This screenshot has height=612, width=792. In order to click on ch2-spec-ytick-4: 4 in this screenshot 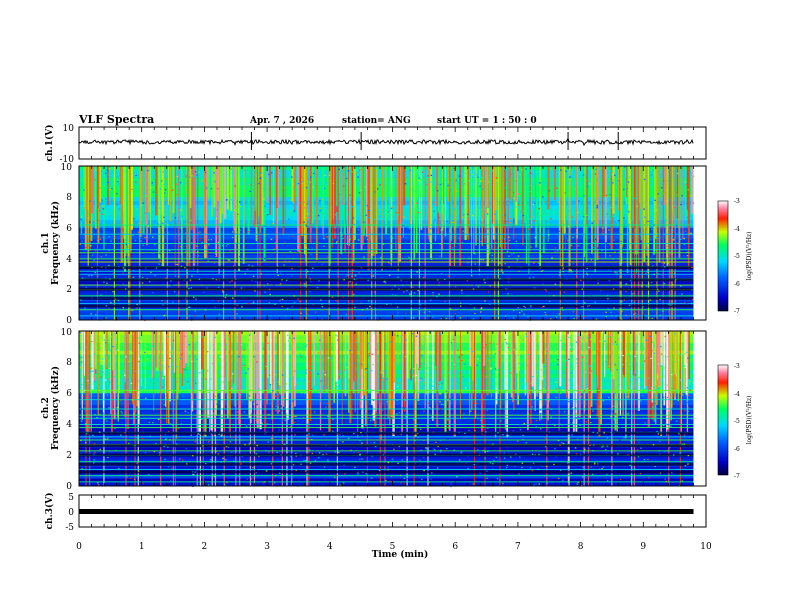, I will do `click(69, 425)`.